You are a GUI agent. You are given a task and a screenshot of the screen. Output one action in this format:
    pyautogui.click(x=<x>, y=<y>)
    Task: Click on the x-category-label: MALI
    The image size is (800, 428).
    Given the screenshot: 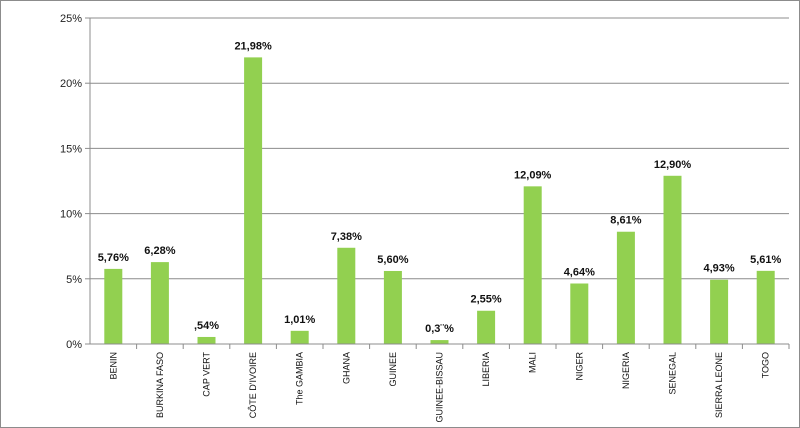 What is the action you would take?
    pyautogui.click(x=533, y=362)
    